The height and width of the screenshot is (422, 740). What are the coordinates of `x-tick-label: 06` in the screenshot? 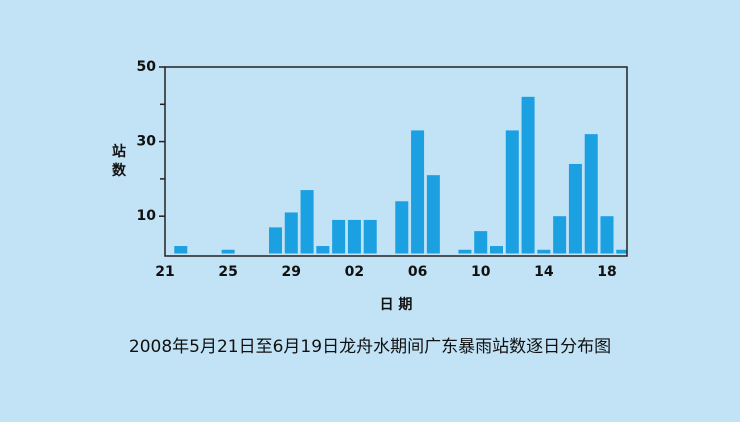 It's located at (417, 272).